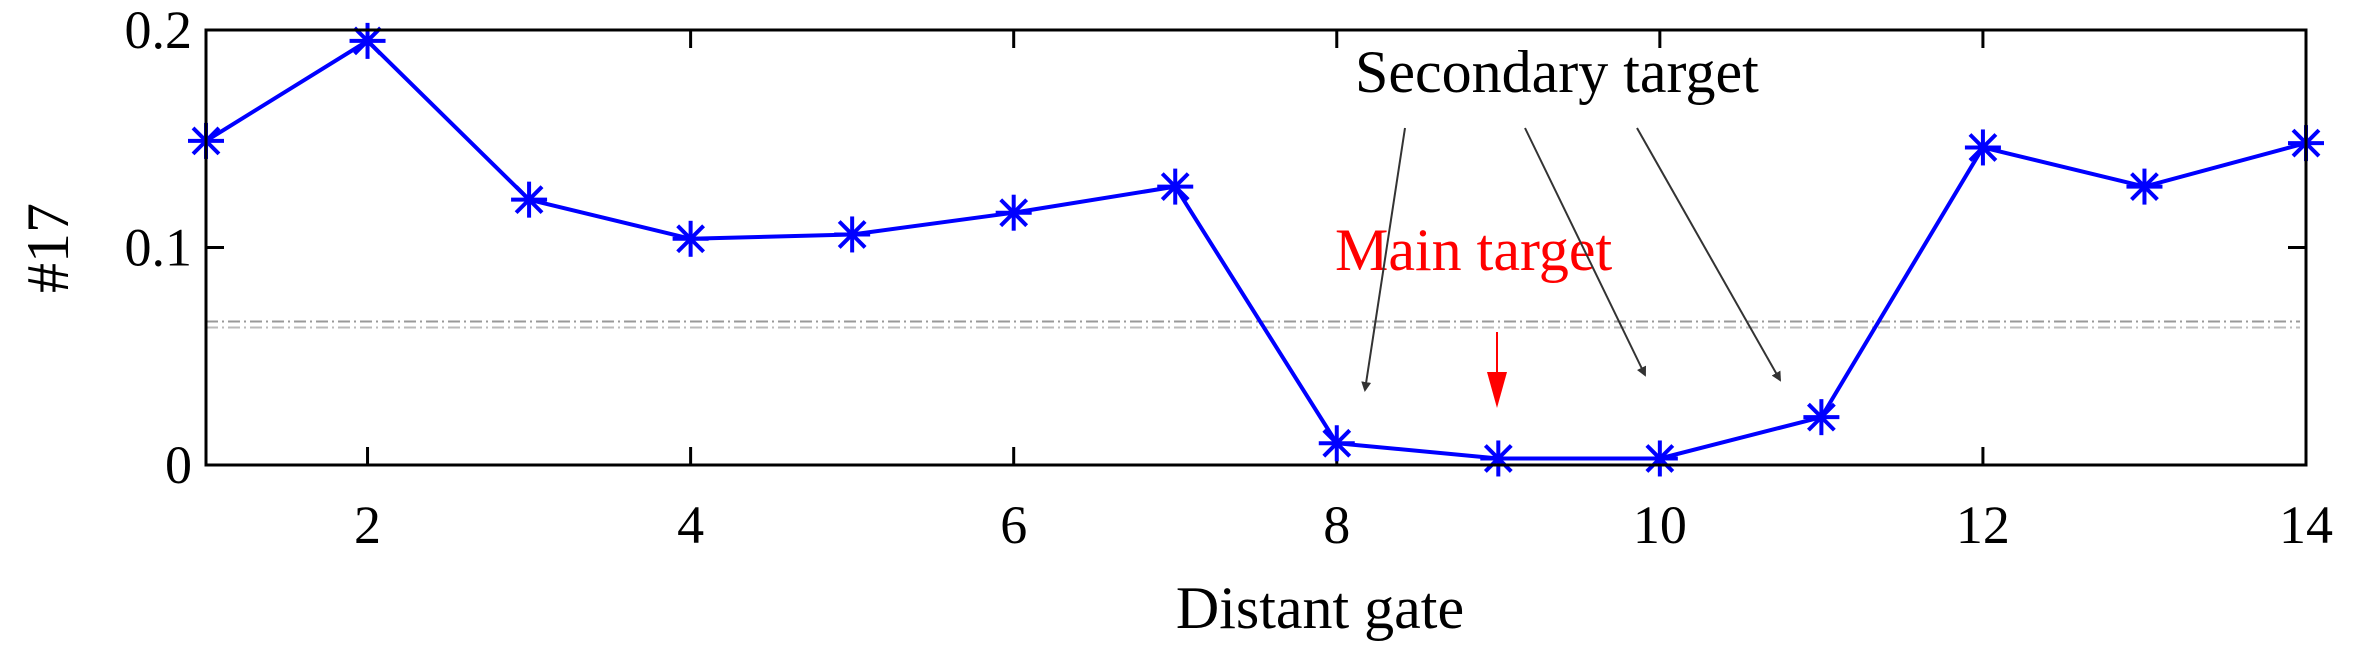 The image size is (2373, 666). I want to click on y-tick-label: 0.1, so click(159, 248).